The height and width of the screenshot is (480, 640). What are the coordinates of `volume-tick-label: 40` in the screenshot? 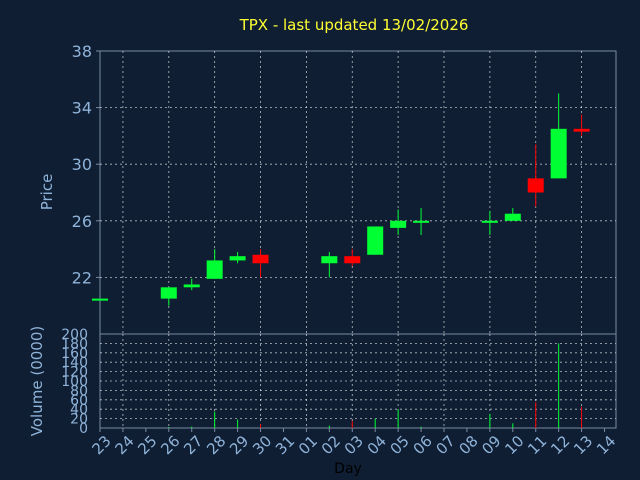 It's located at (79, 410).